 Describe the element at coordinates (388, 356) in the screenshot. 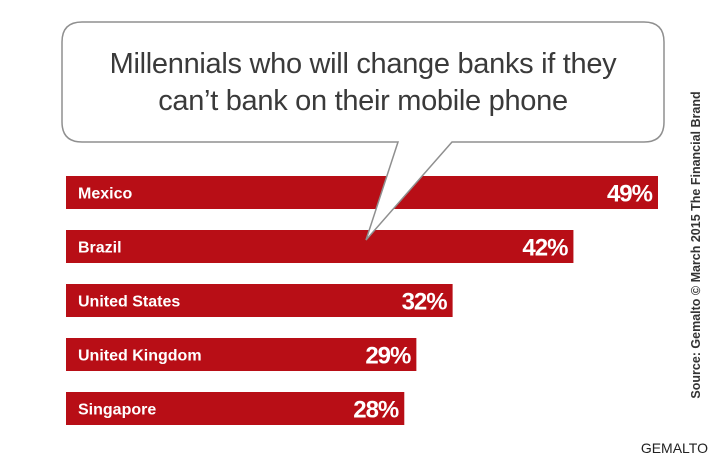

I see `bar-value-label: 29%` at that location.